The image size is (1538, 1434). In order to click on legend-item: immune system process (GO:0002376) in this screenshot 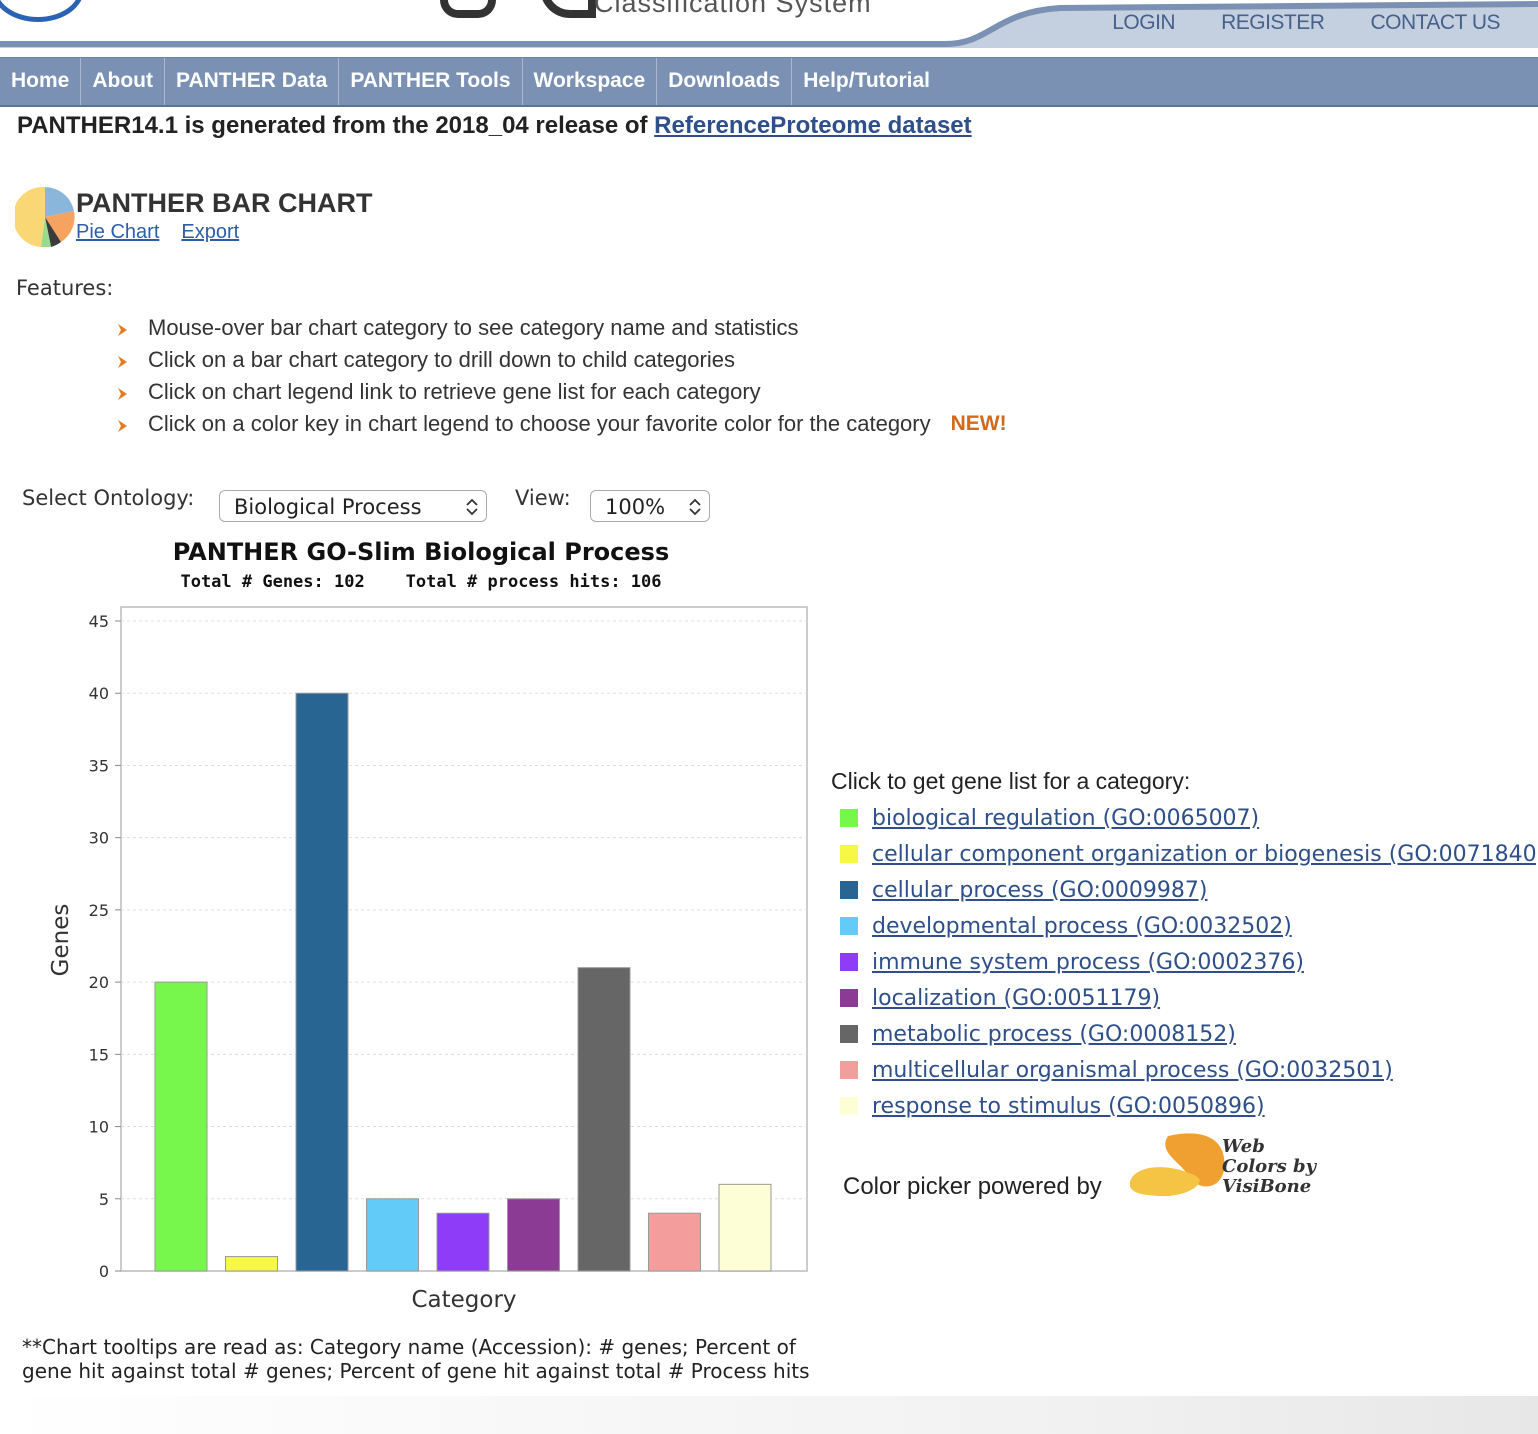, I will do `click(1189, 962)`.